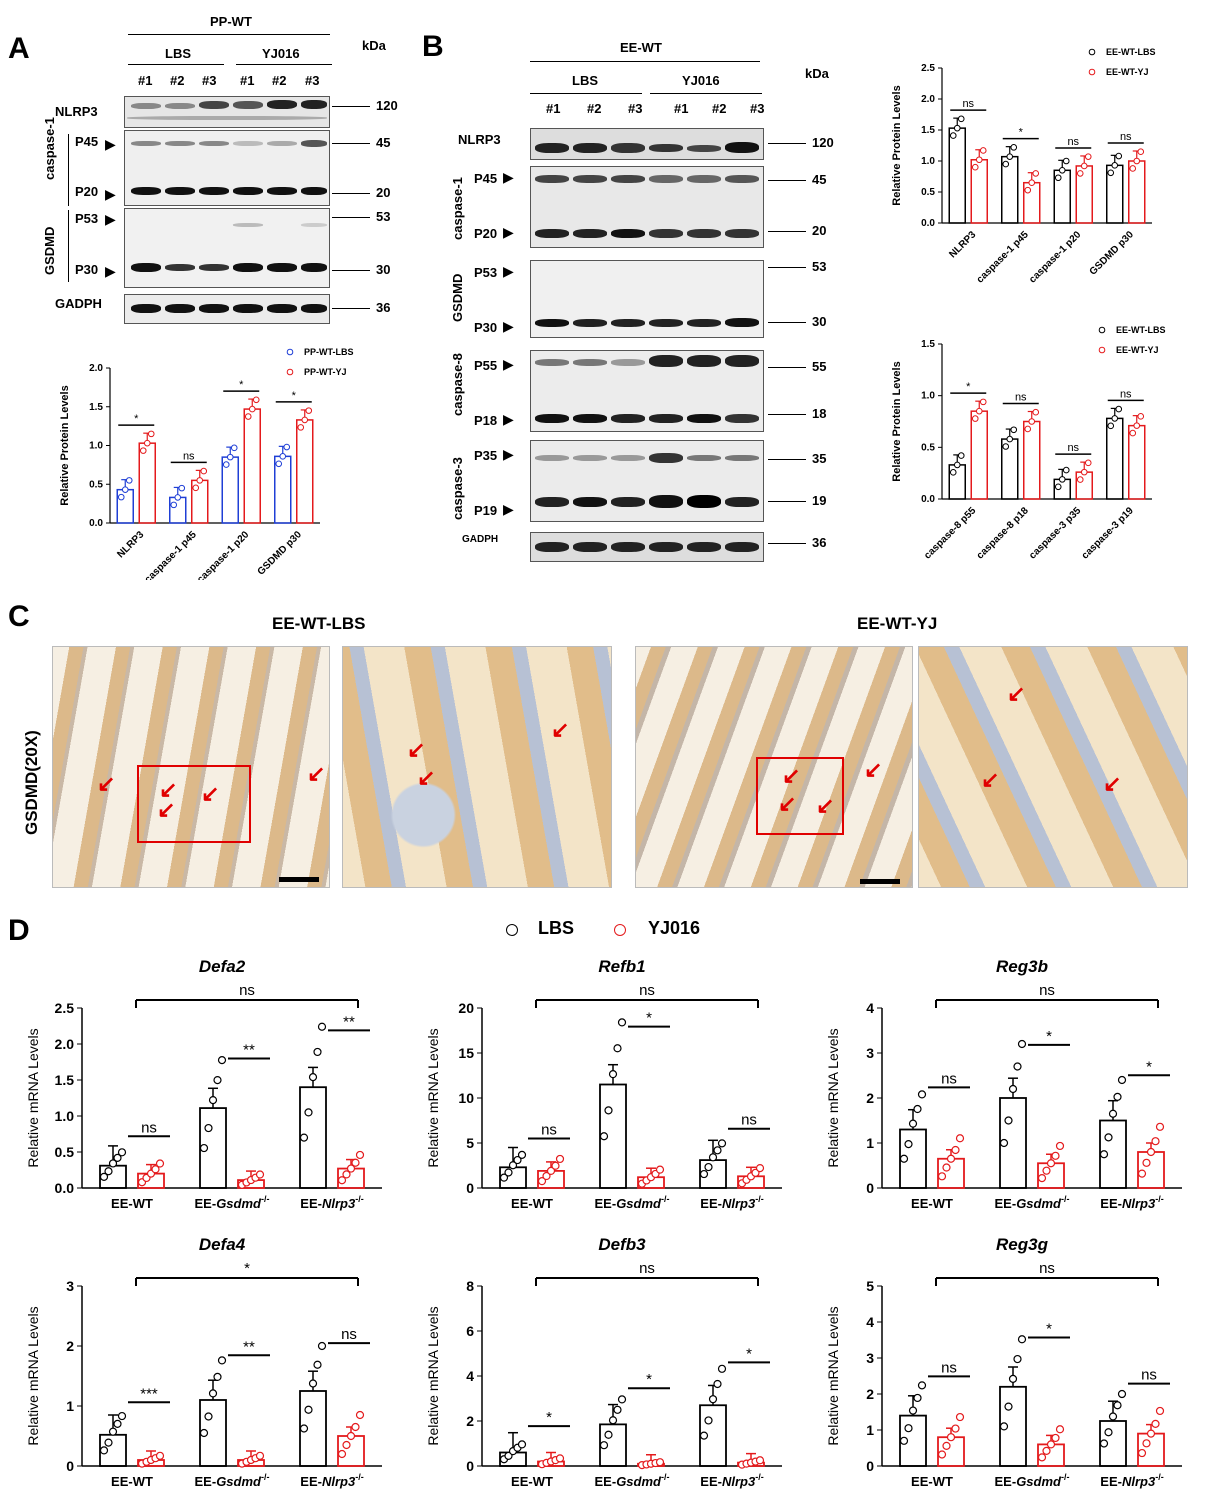 The width and height of the screenshot is (1210, 1502). What do you see at coordinates (1022, 966) in the screenshot?
I see `chart-title: Reg3b` at bounding box center [1022, 966].